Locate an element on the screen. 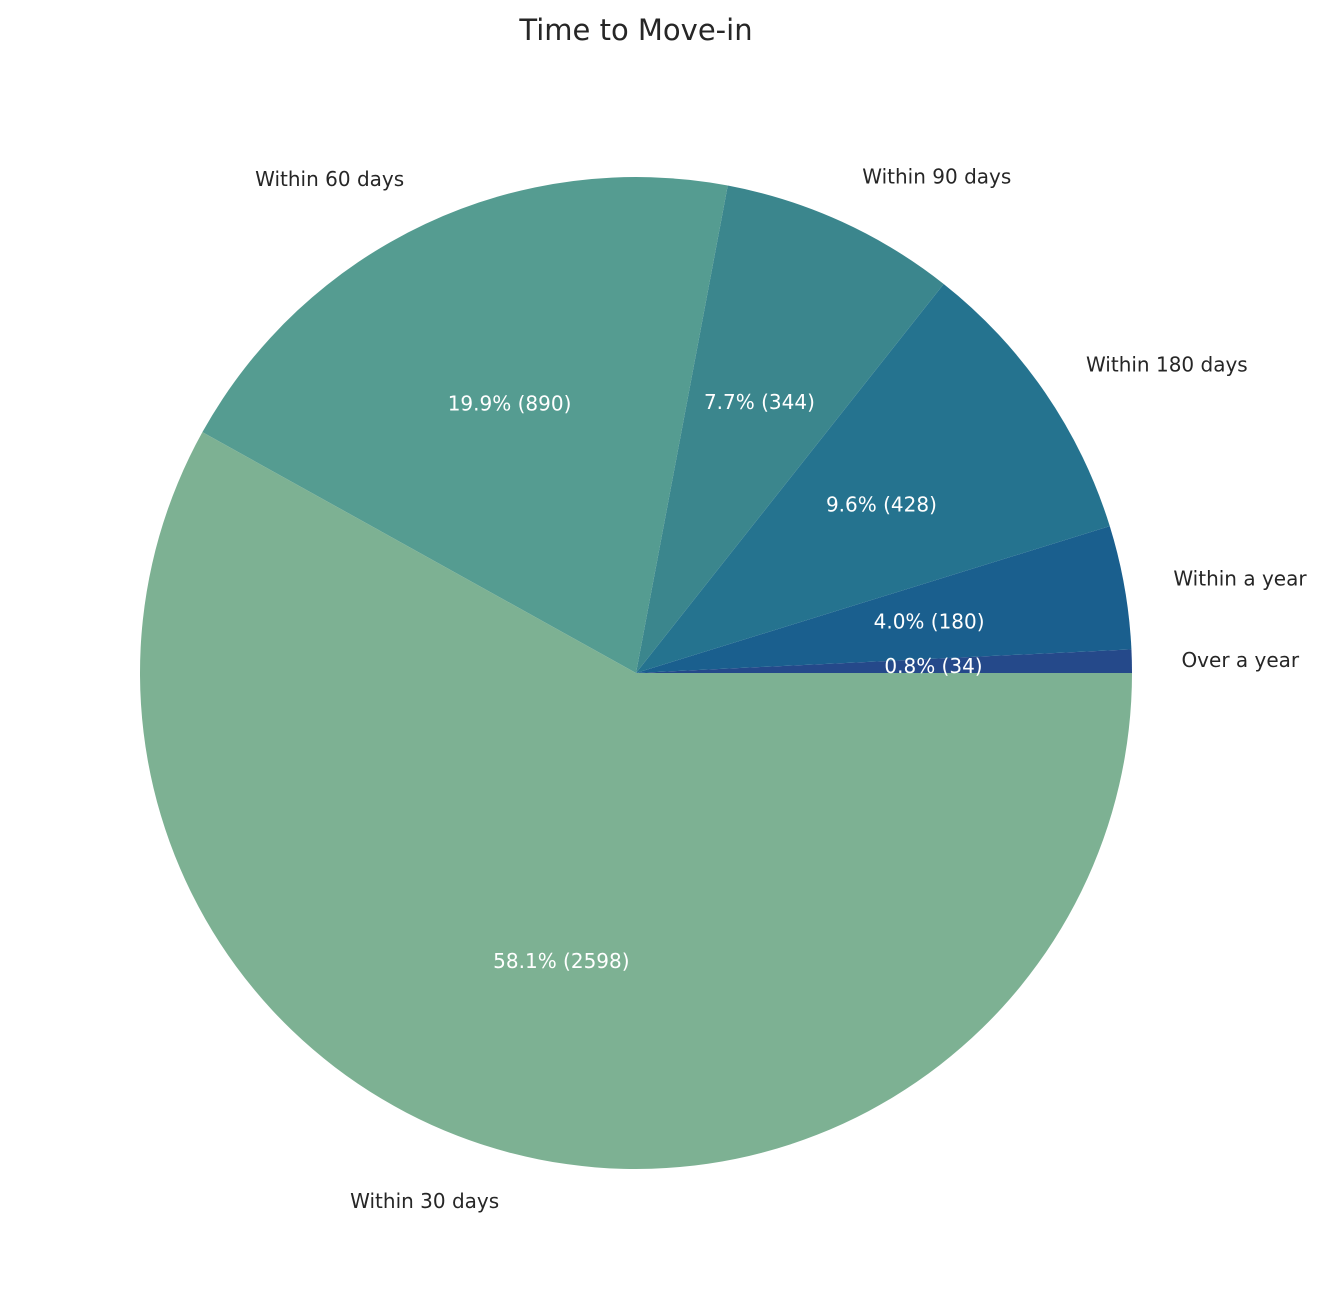 The image size is (1337, 1309). pie-slice-over-a-year is located at coordinates (884, 661).